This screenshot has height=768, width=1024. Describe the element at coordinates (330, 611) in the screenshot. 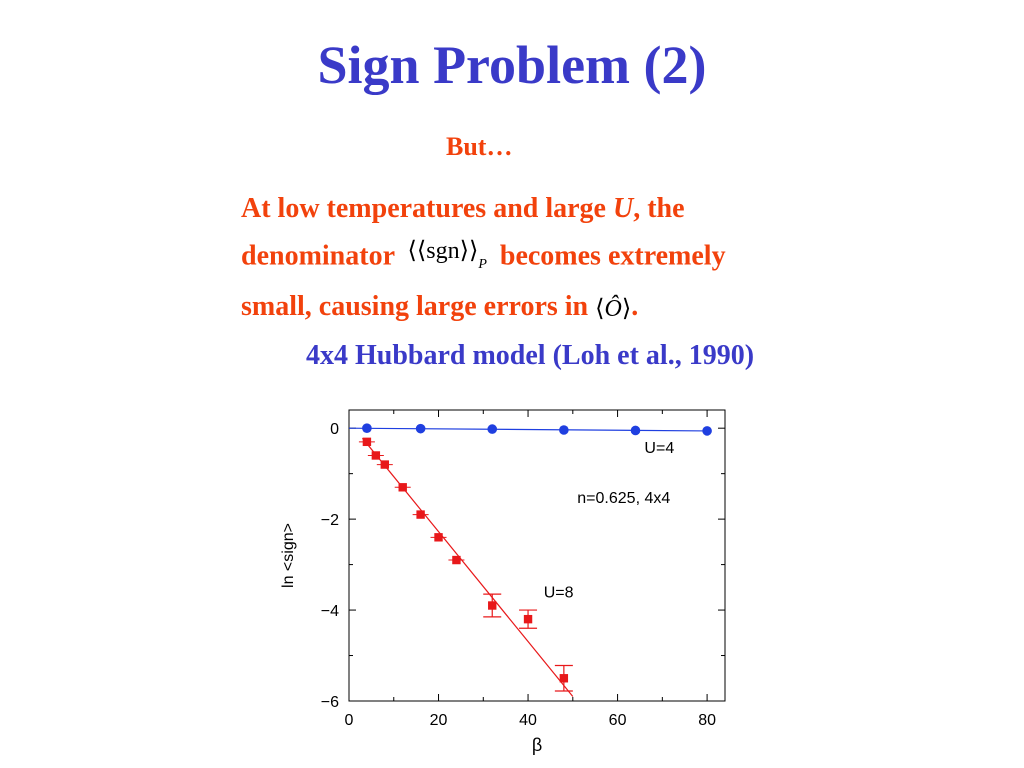

I see `y-tick-label: −4` at that location.